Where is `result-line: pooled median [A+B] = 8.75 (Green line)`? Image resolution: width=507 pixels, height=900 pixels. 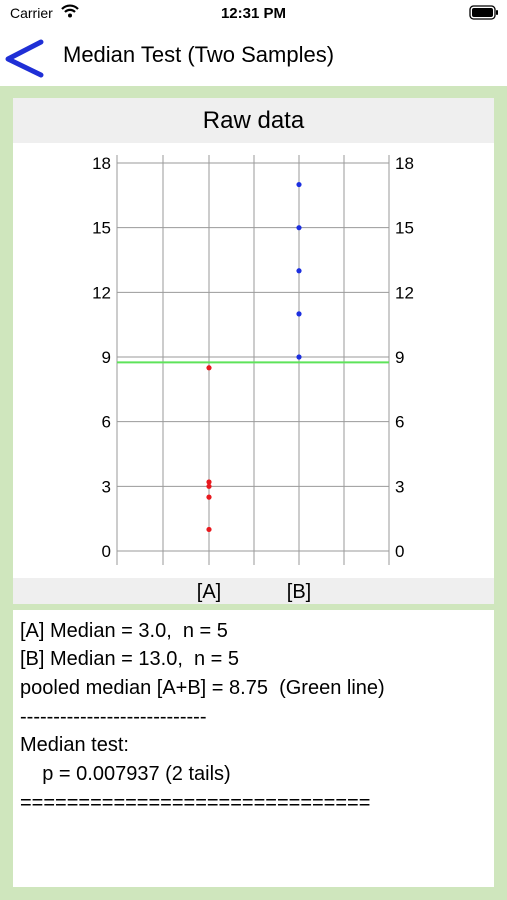 result-line: pooled median [A+B] = 8.75 (Green line) is located at coordinates (202, 688).